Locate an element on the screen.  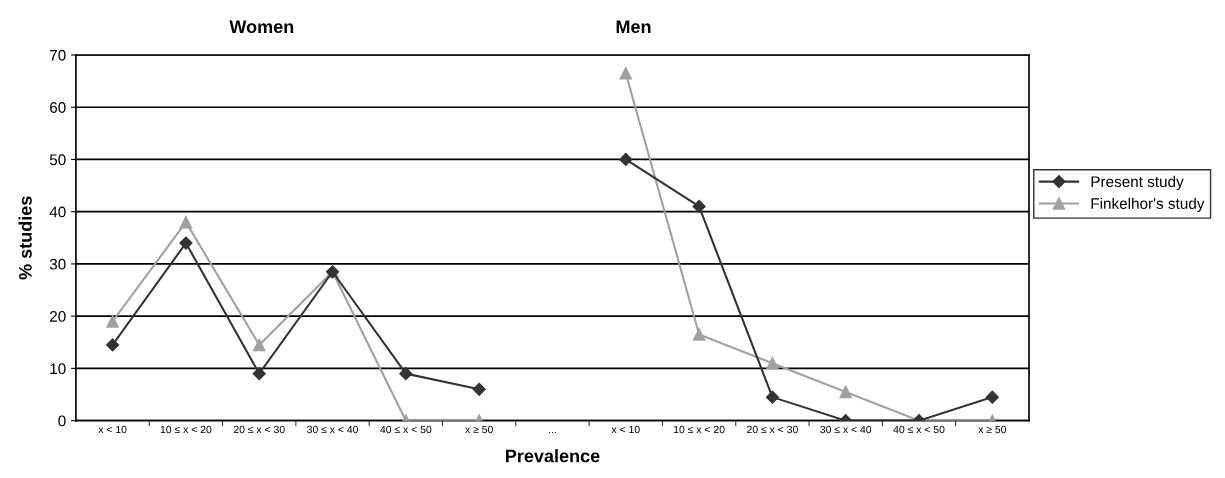
y-tick-label: 70 is located at coordinates (58, 55).